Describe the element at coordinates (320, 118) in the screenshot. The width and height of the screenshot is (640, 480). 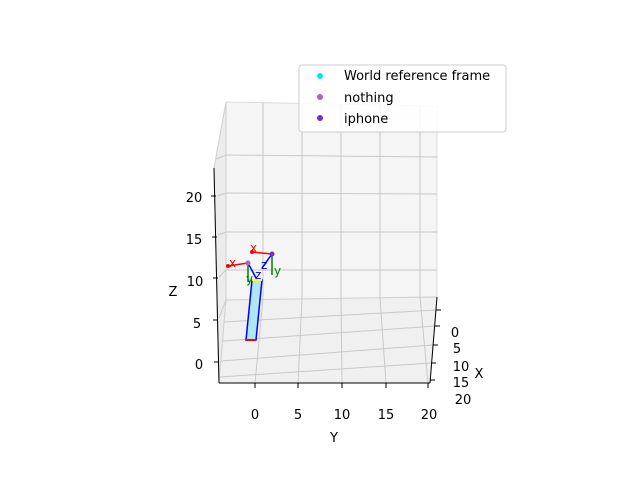
I see `legend-marker-iphone` at that location.